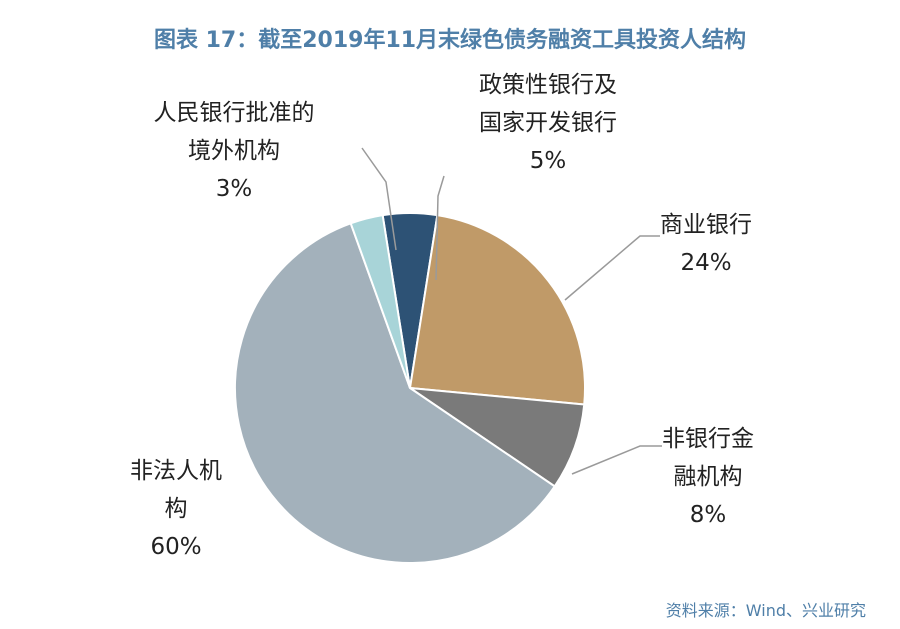 This screenshot has width=900, height=629. Describe the element at coordinates (548, 161) in the screenshot. I see `slice-pct-label-0: 5%` at that location.